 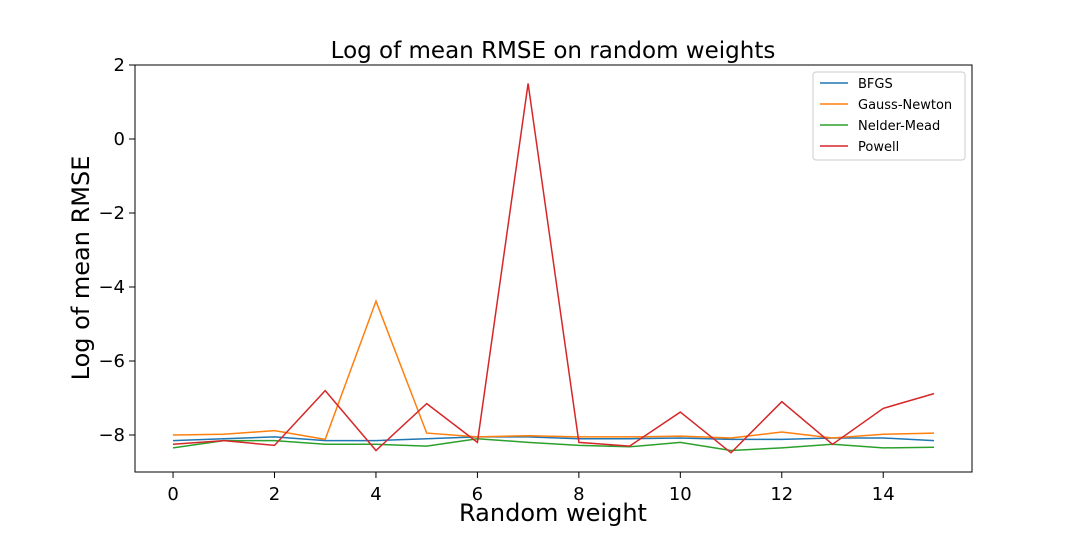 What do you see at coordinates (878, 147) in the screenshot?
I see `legend-label-powell: Powell` at bounding box center [878, 147].